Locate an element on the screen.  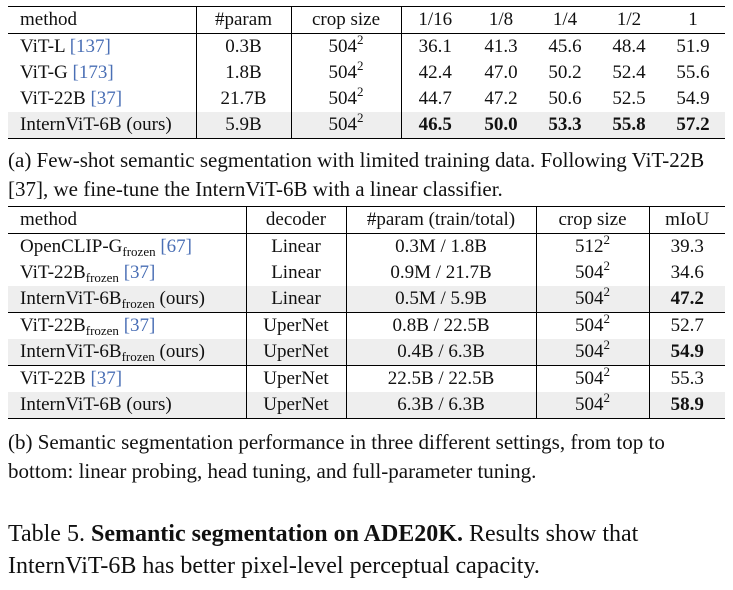
miou-cell: 34.6 is located at coordinates (686, 273).